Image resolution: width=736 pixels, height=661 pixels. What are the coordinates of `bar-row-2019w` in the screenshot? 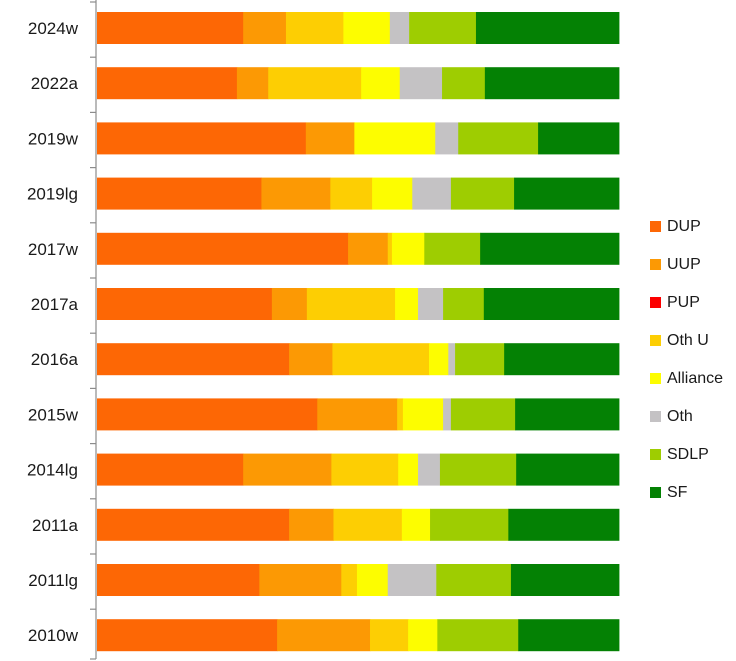 It's located at (358, 138).